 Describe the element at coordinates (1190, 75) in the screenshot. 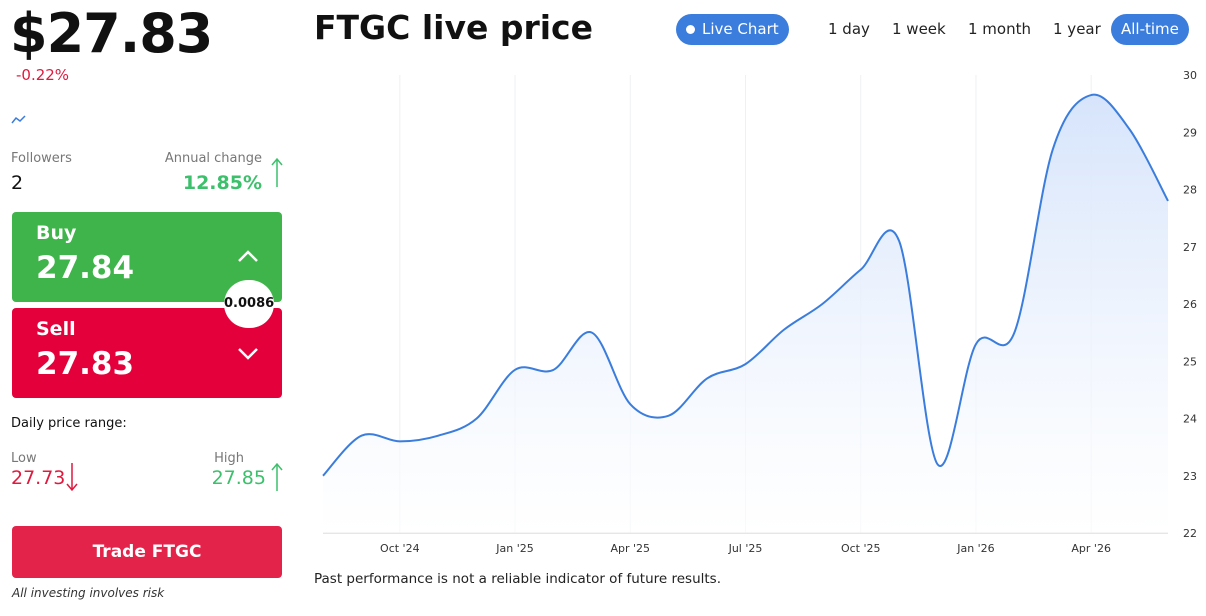

I see `y-tick-label: 30` at that location.